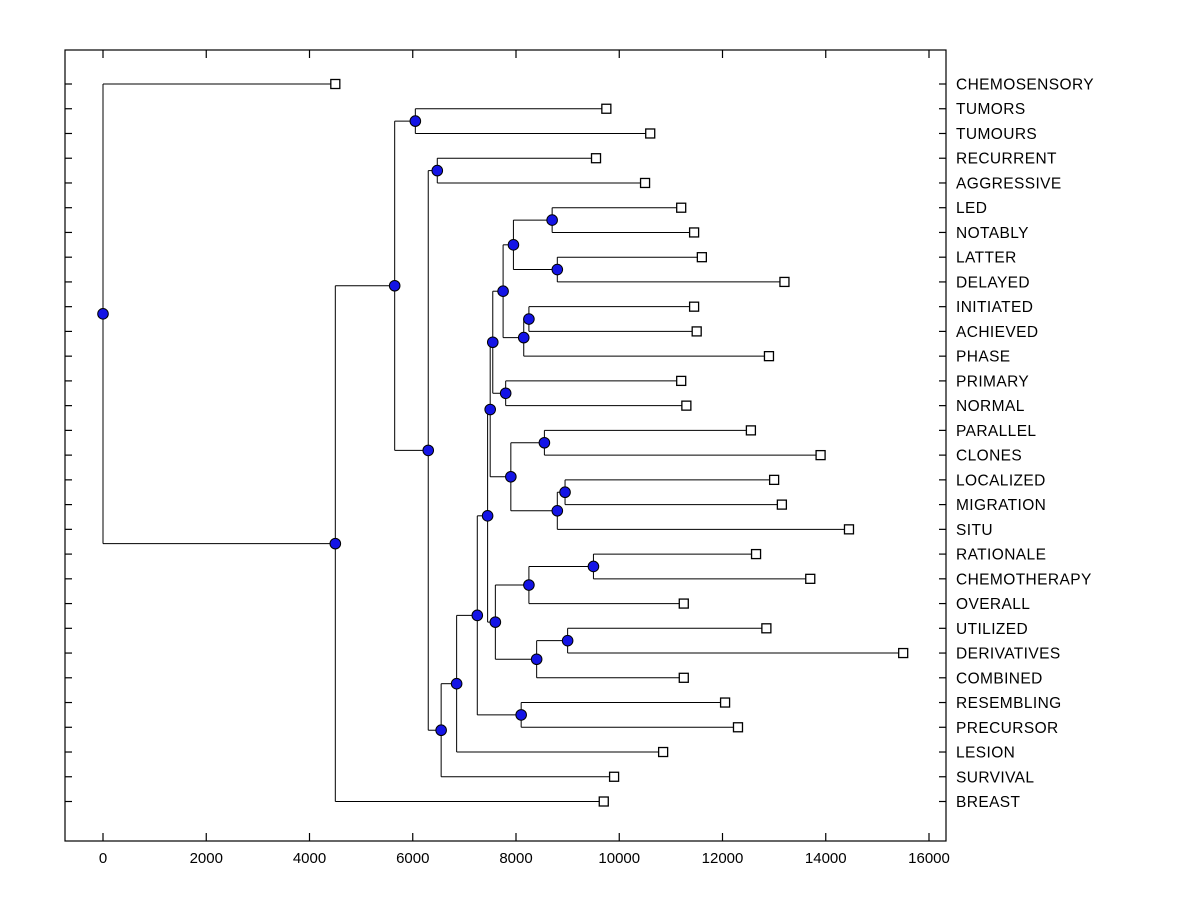  I want to click on leaf-label: COMBINED, so click(999, 678).